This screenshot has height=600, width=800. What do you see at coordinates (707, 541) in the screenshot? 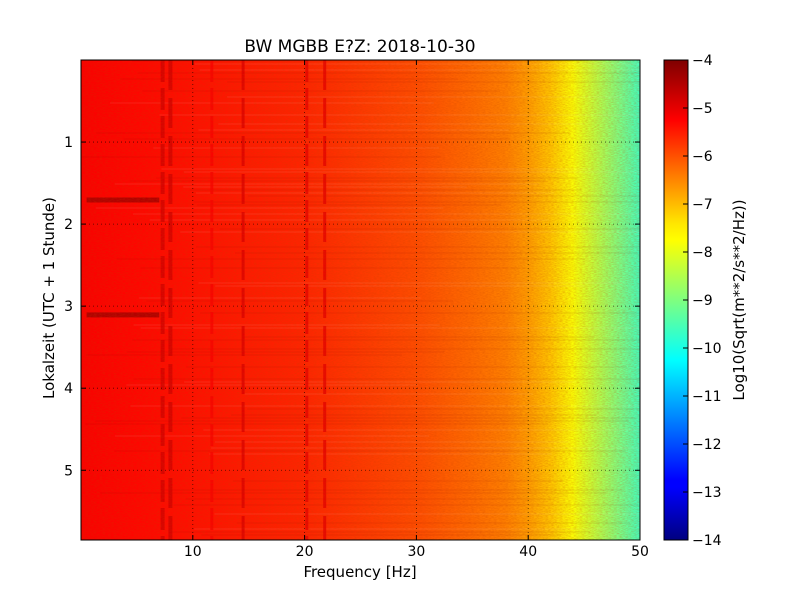
I see `colorbar-tick-label: −14` at bounding box center [707, 541].